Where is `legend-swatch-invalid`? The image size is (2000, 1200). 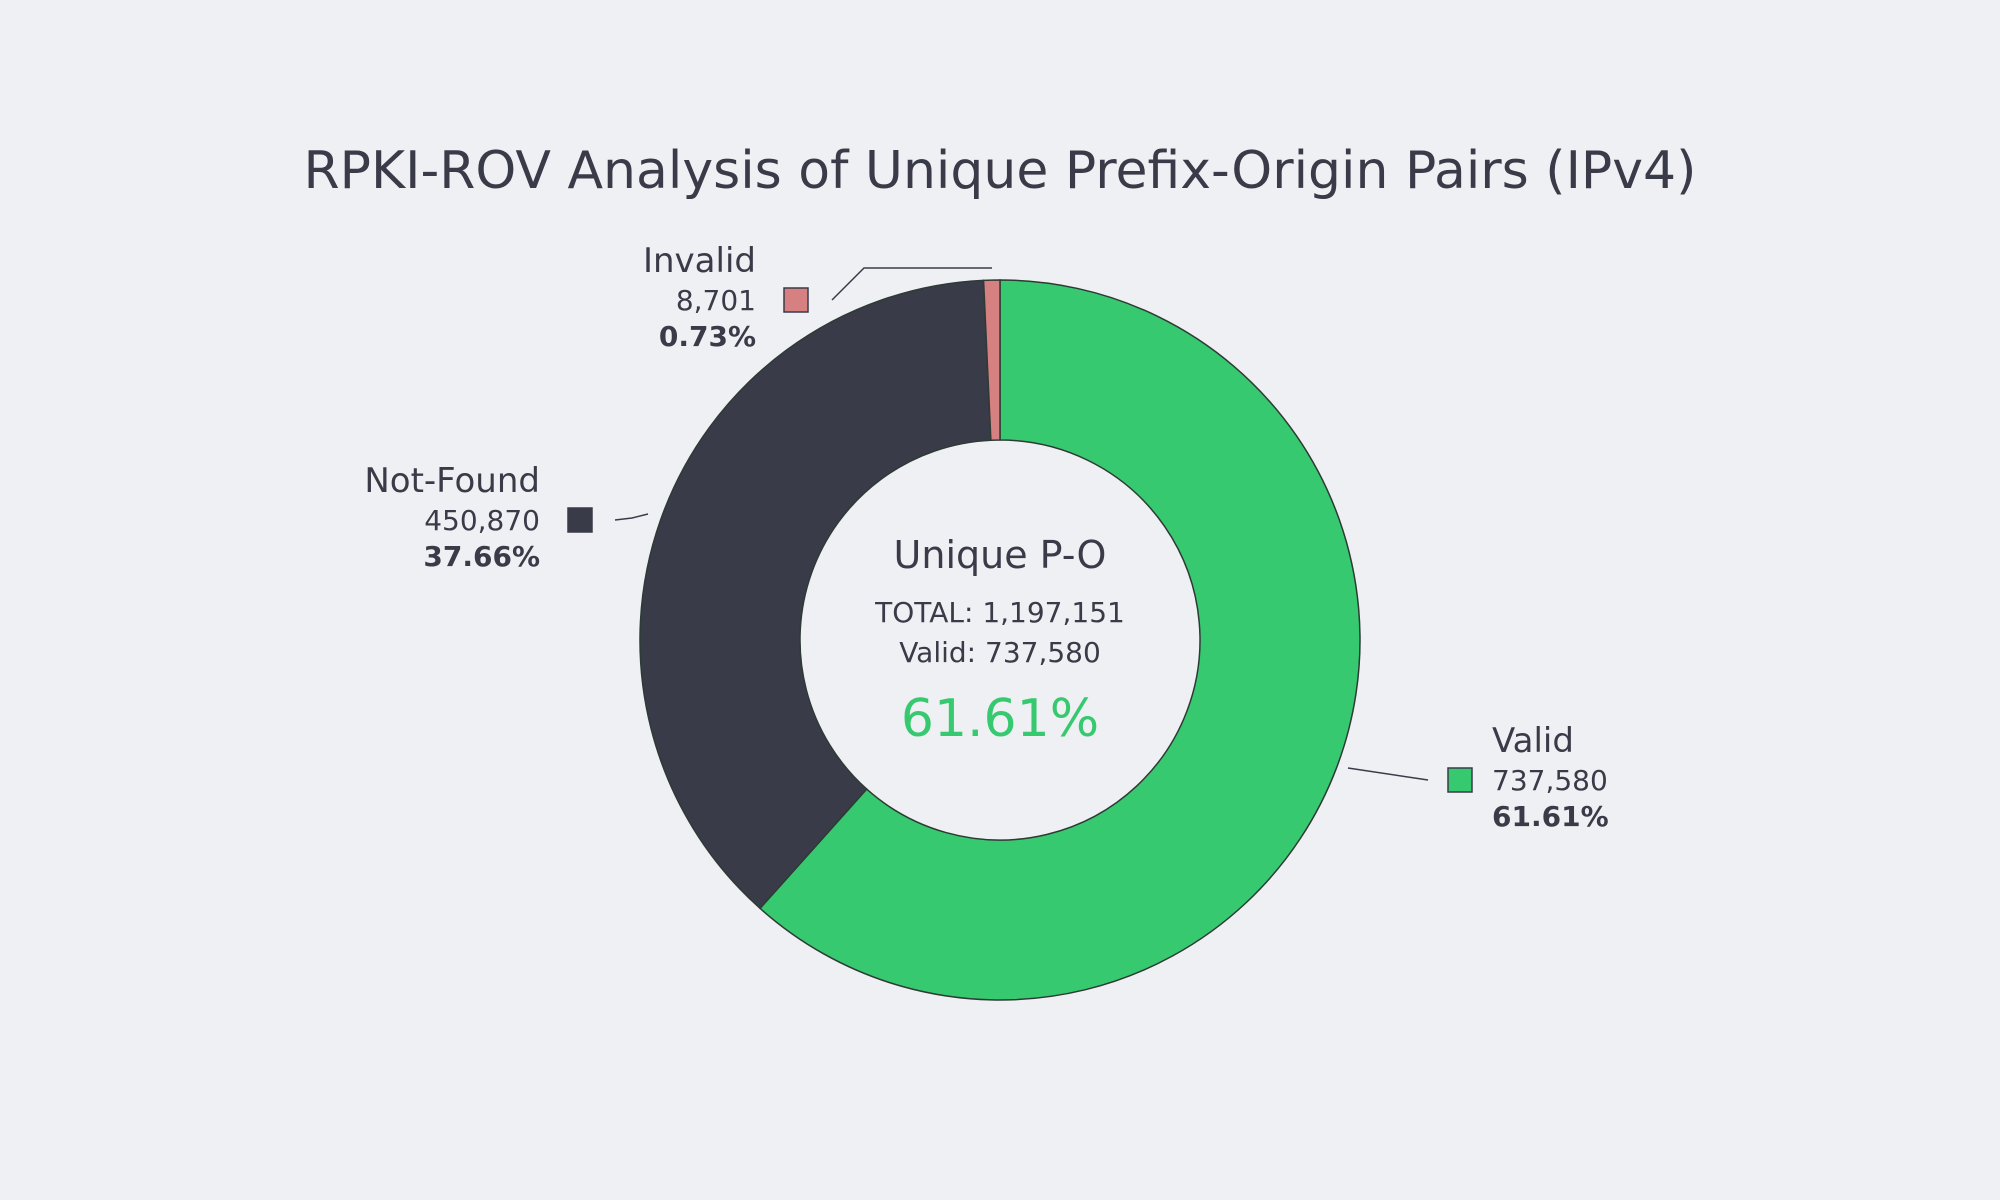
legend-swatch-invalid is located at coordinates (796, 300).